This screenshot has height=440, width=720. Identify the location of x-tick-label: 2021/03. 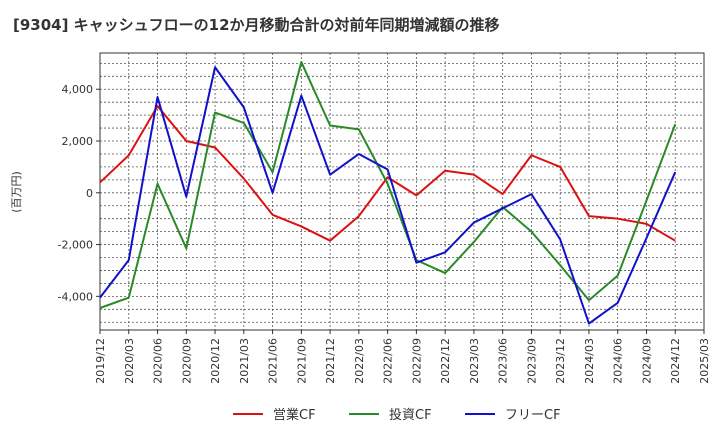
(244, 361).